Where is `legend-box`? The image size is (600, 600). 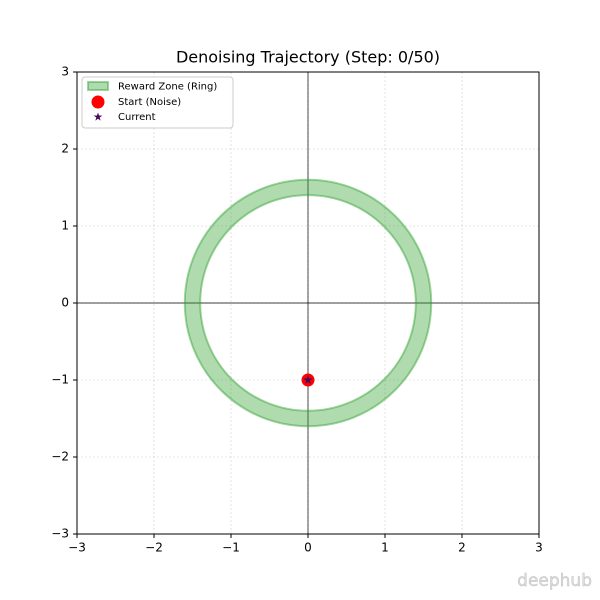 legend-box is located at coordinates (157, 102).